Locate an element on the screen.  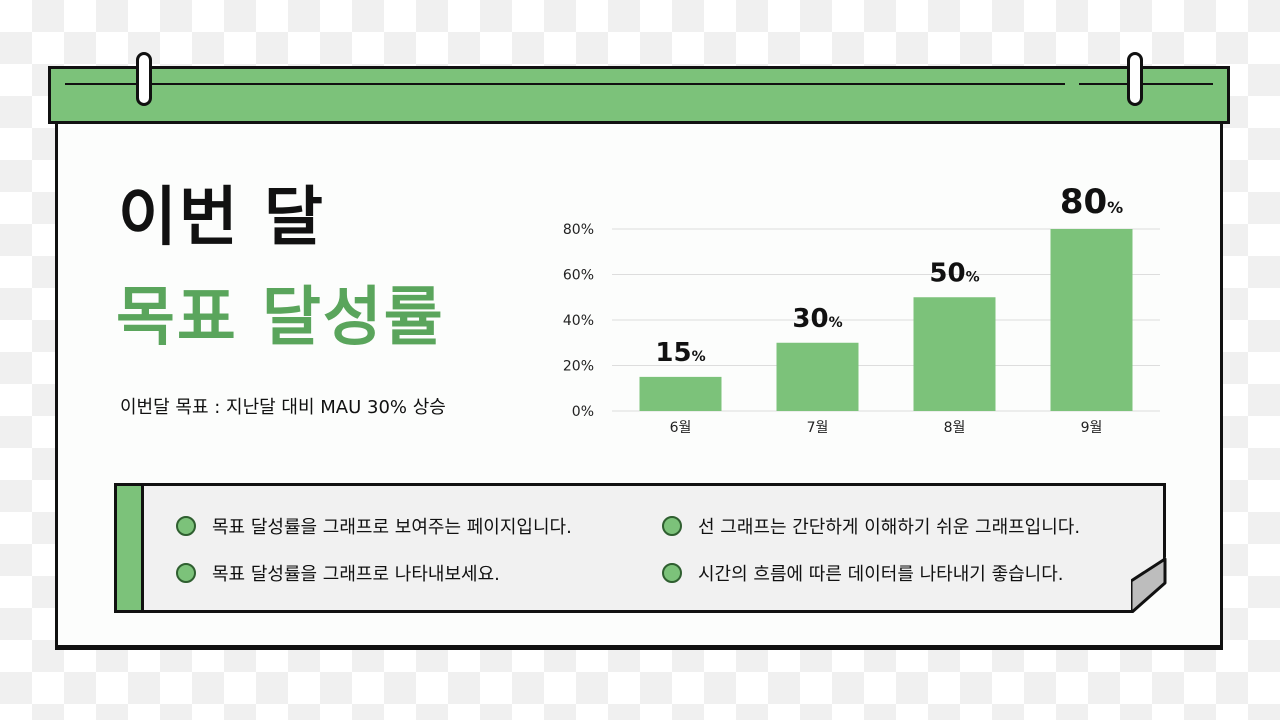
x-tick-label: 7월 is located at coordinates (818, 428).